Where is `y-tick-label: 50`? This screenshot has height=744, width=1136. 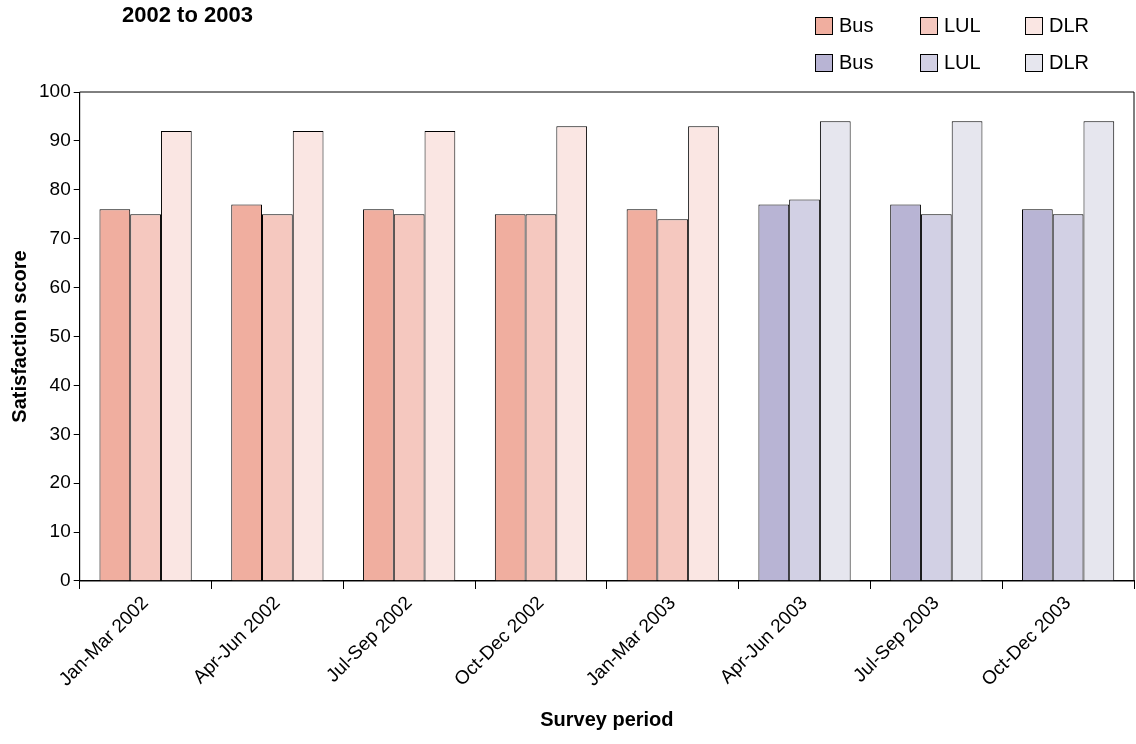
y-tick-label: 50 is located at coordinates (60, 335).